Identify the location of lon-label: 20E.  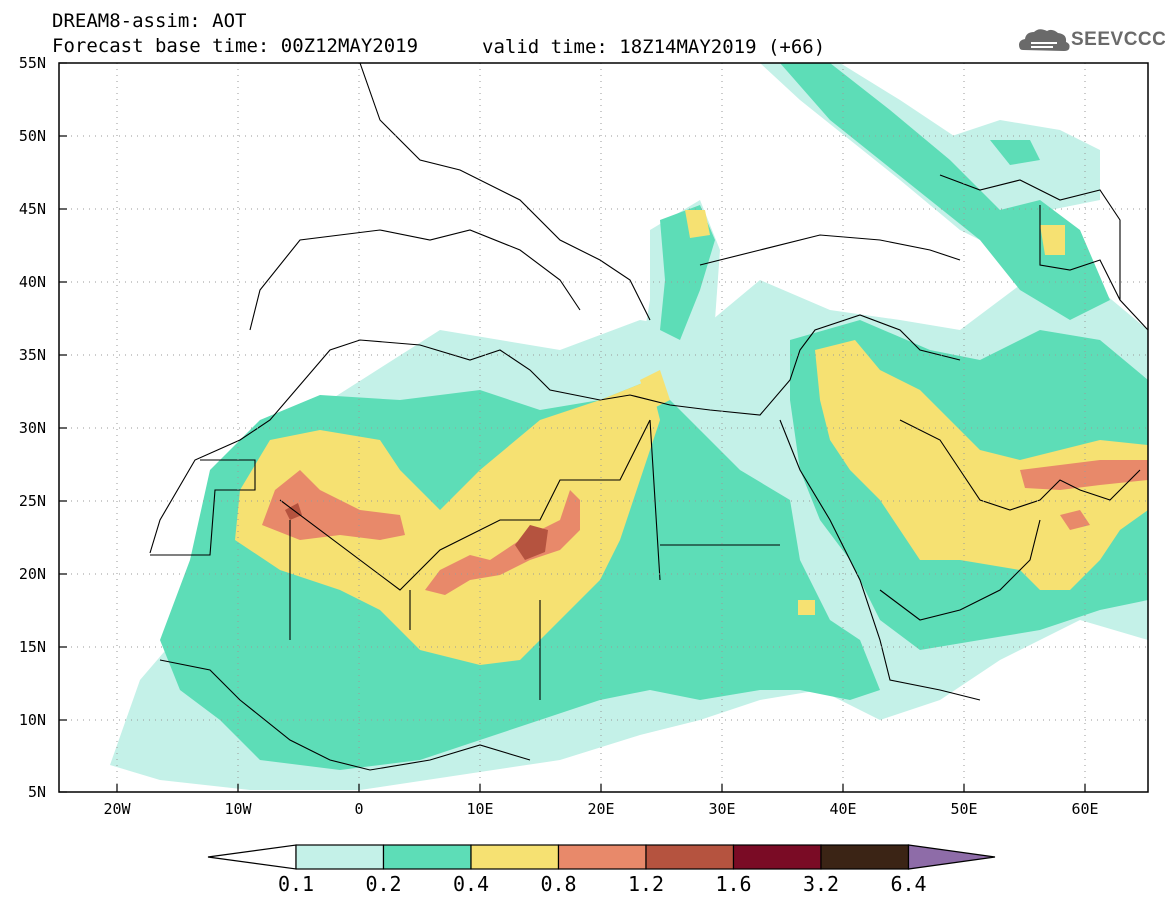
(601, 809).